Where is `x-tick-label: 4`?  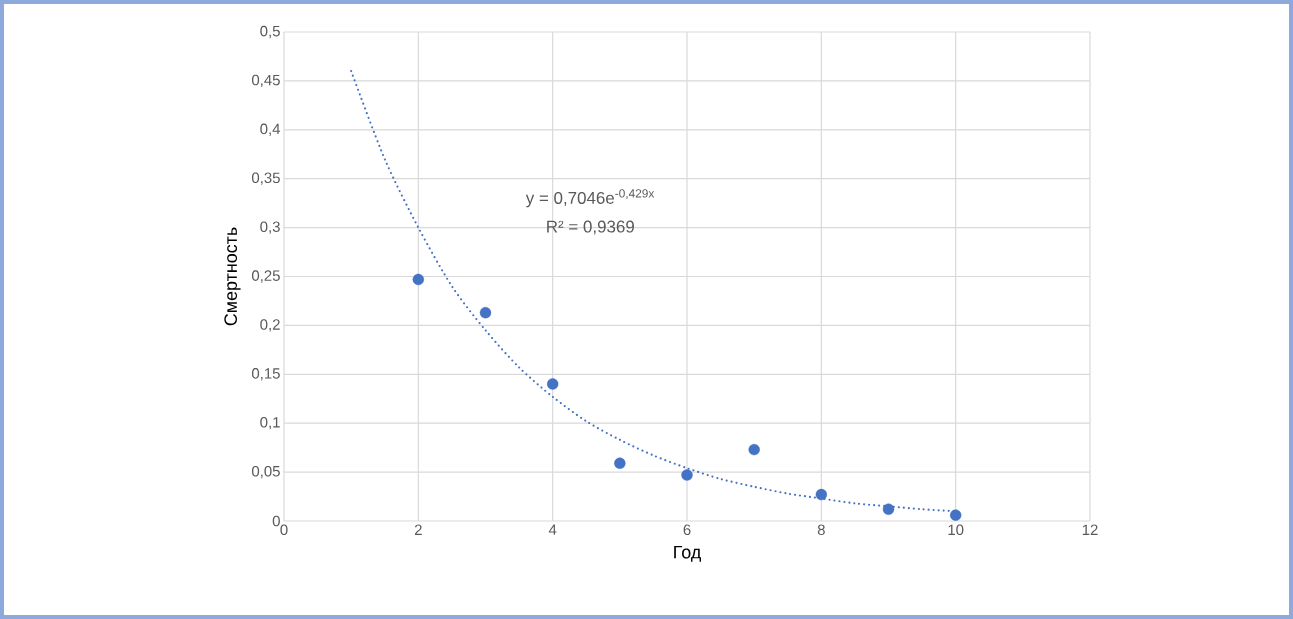 x-tick-label: 4 is located at coordinates (552, 529).